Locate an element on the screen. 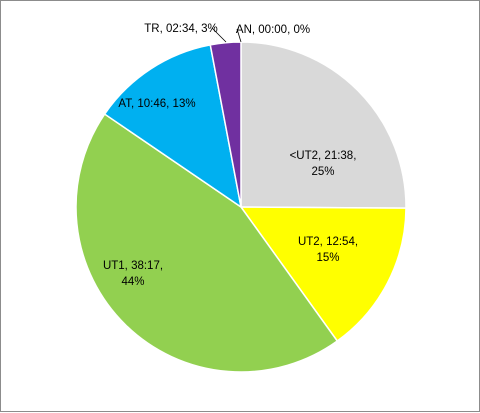  data-label-ut2: UT2, 12:54, 15% is located at coordinates (328, 250).